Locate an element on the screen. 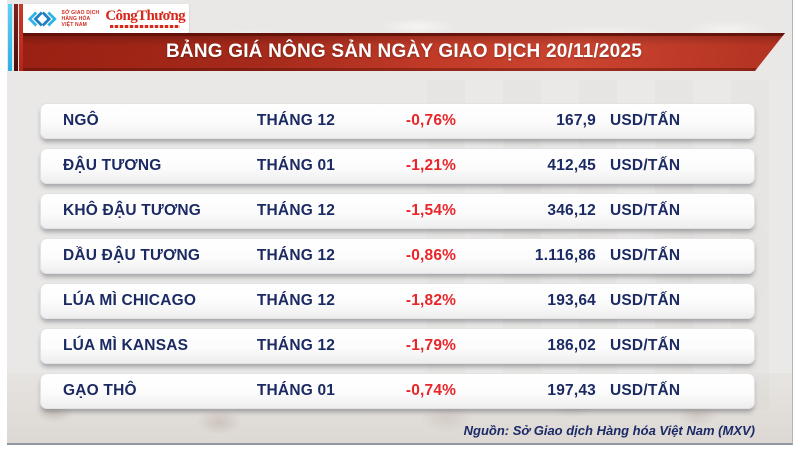  price-value: 167,9 is located at coordinates (576, 120).